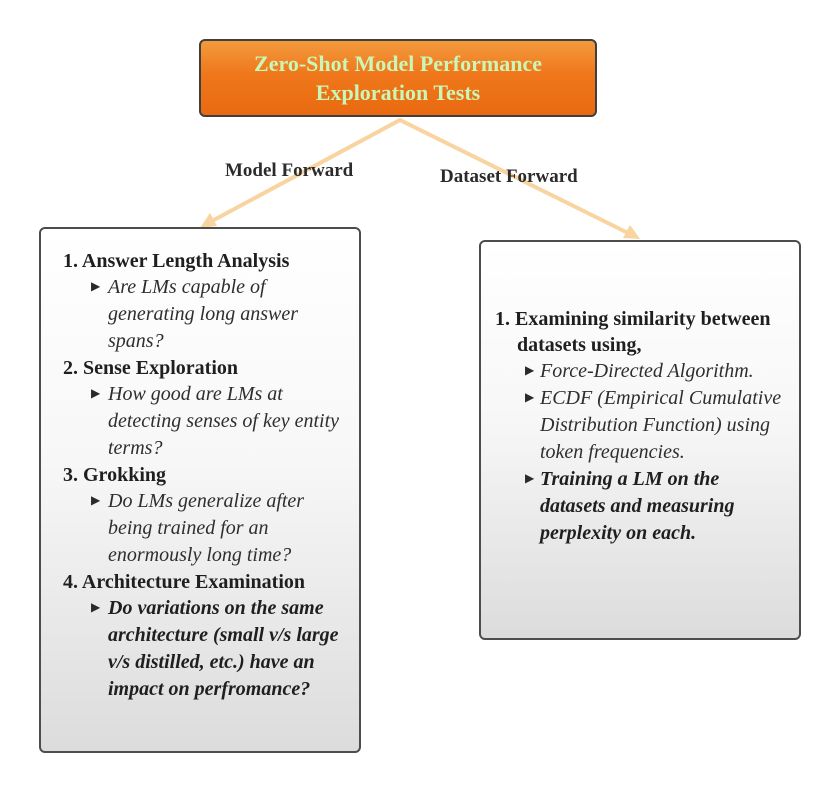 This screenshot has height=792, width=840. Describe the element at coordinates (509, 176) in the screenshot. I see `edge-label-dataset-forward: Dataset Forward` at that location.